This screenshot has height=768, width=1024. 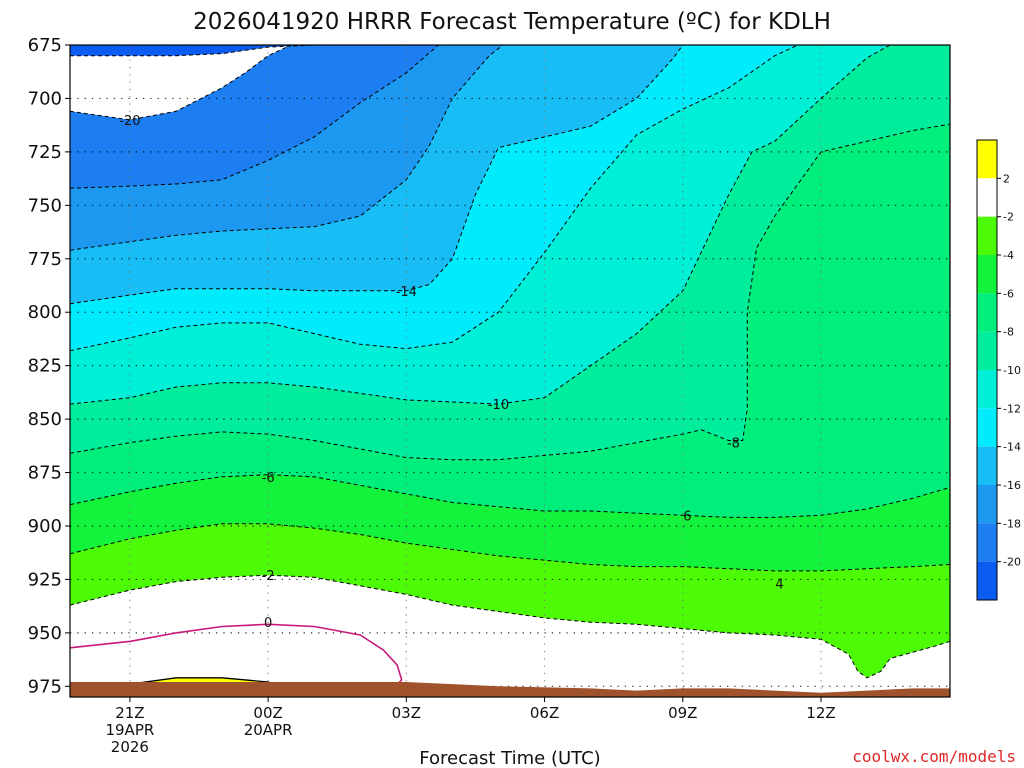 I want to click on x-tick-label: 19APR, so click(x=129, y=730).